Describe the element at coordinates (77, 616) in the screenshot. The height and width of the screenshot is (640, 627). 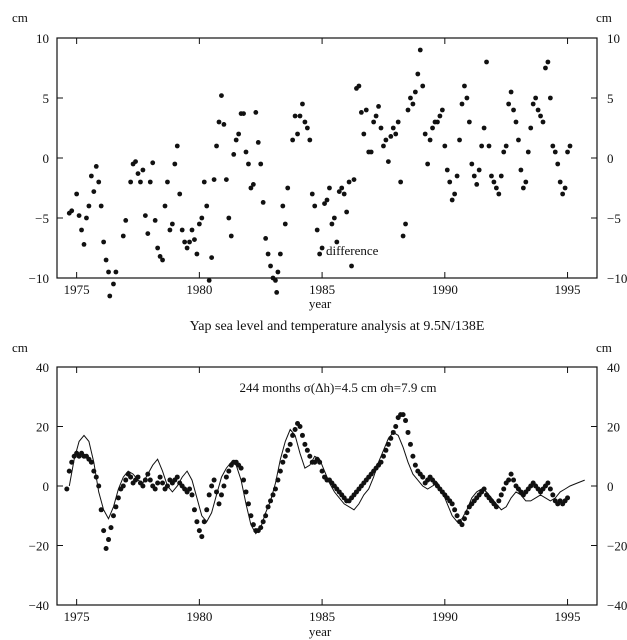
I see `bottom-x-tick-label: 1975` at that location.